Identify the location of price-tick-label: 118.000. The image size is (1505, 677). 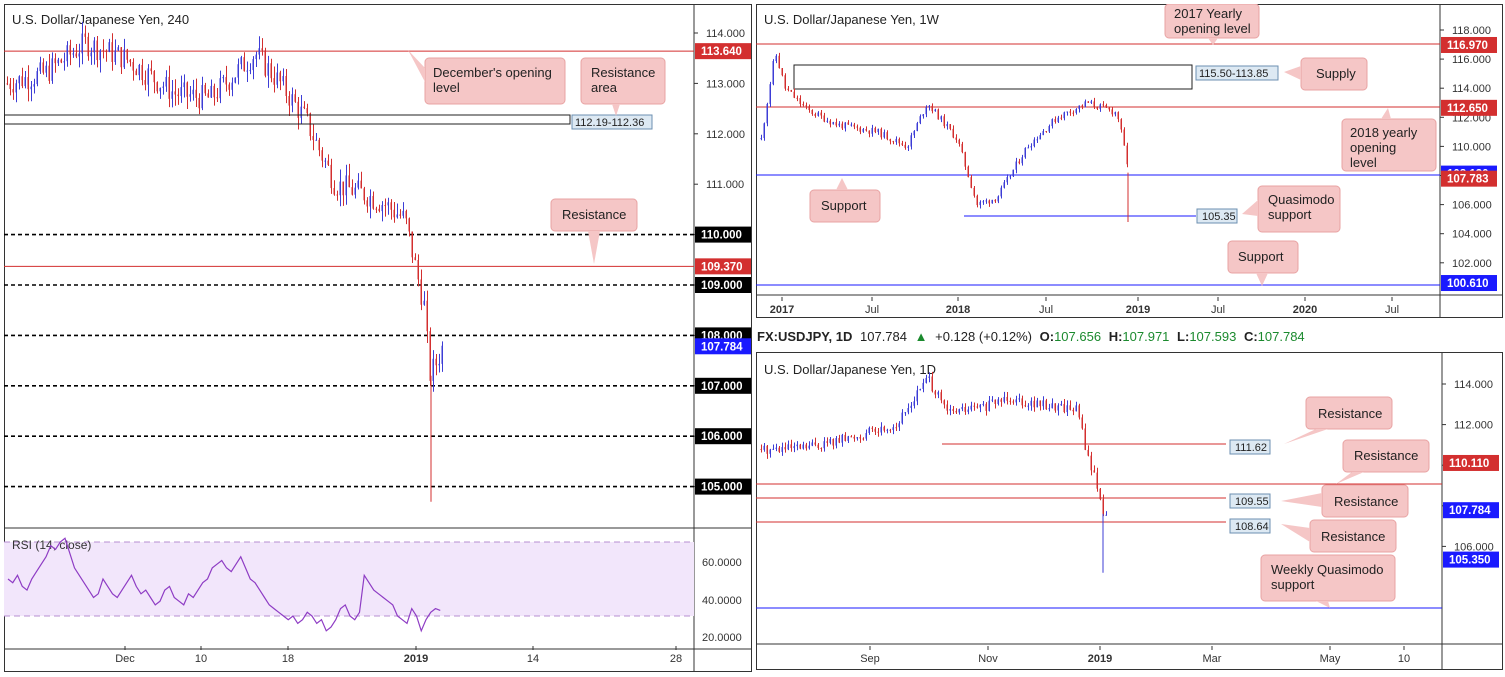
(1471, 31).